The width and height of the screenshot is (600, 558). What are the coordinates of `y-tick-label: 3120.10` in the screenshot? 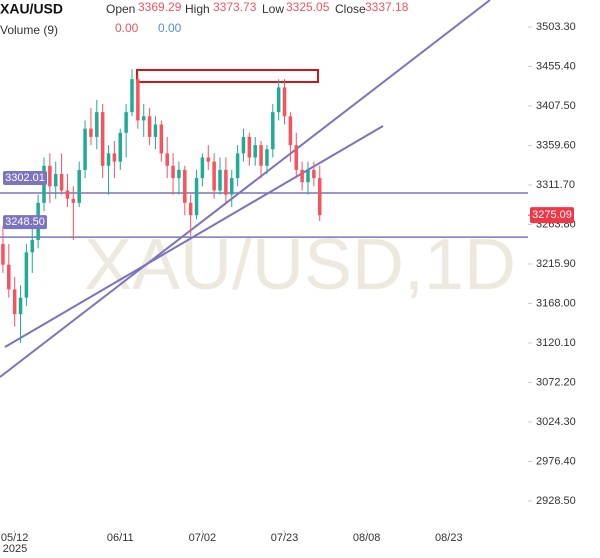 It's located at (556, 343).